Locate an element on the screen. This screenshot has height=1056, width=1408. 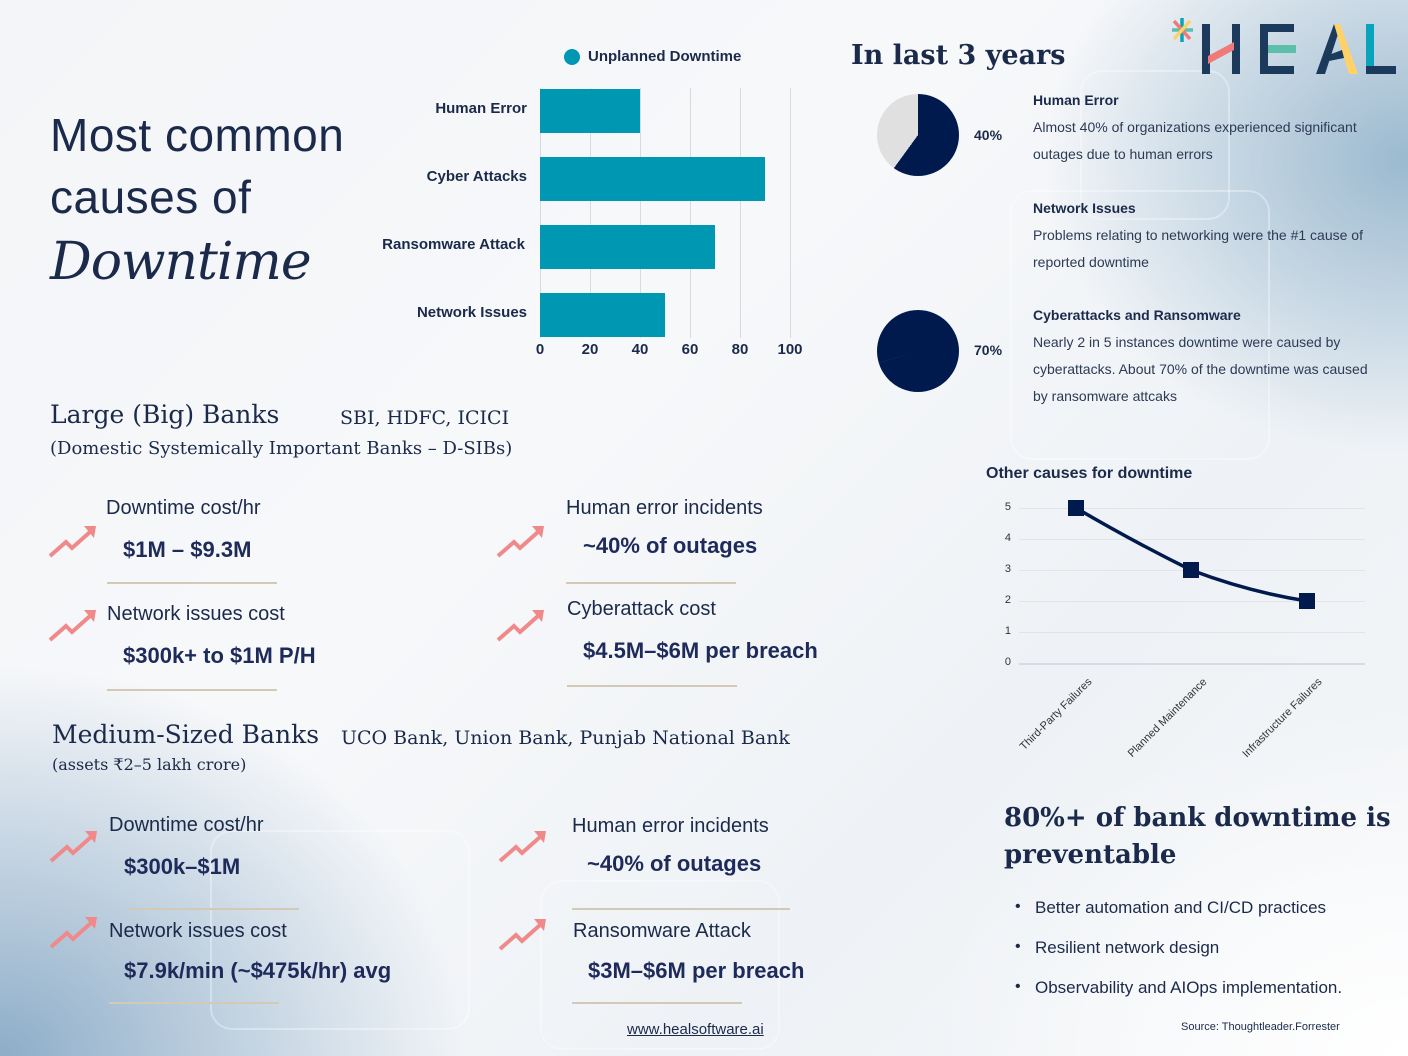
x-tick: 40 is located at coordinates (640, 349).